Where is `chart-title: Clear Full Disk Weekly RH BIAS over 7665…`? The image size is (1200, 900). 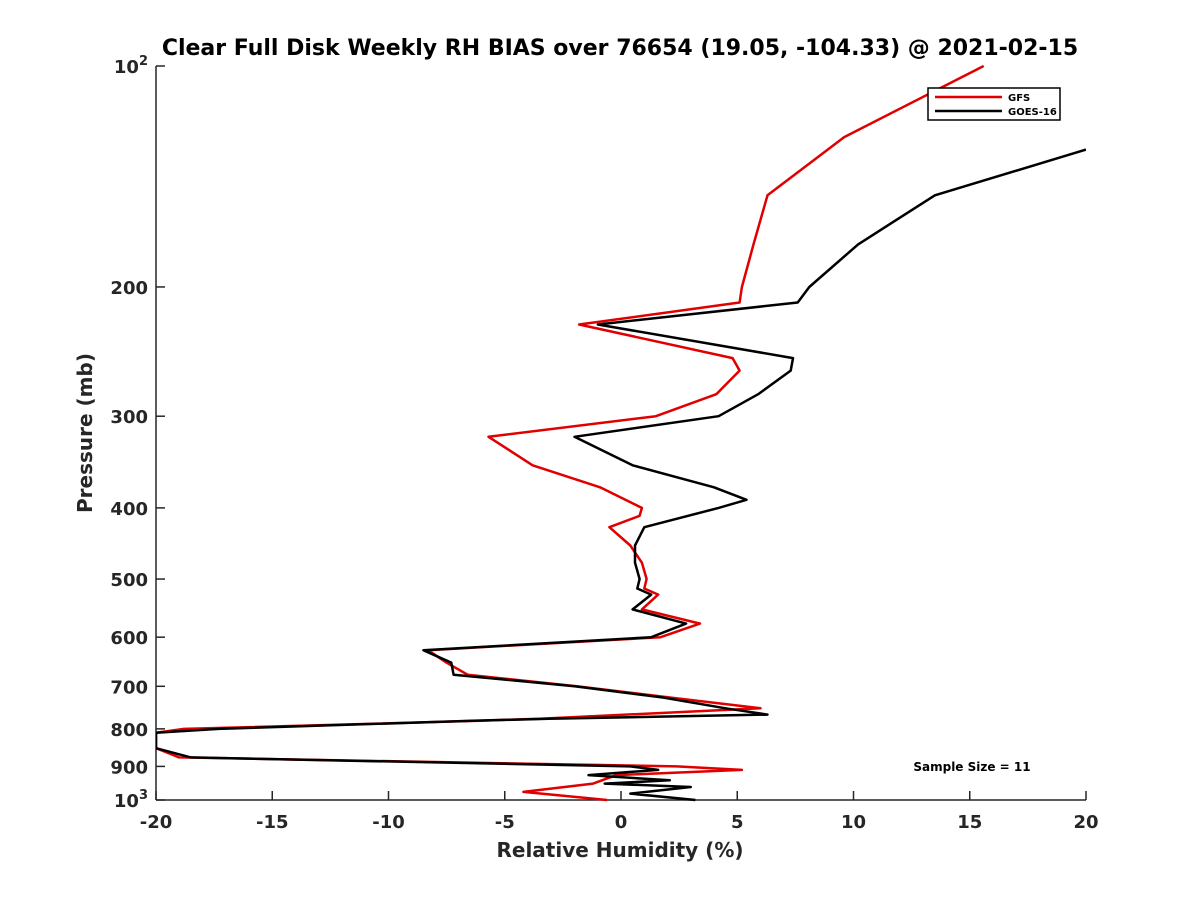 chart-title: Clear Full Disk Weekly RH BIAS over 7665… is located at coordinates (620, 48).